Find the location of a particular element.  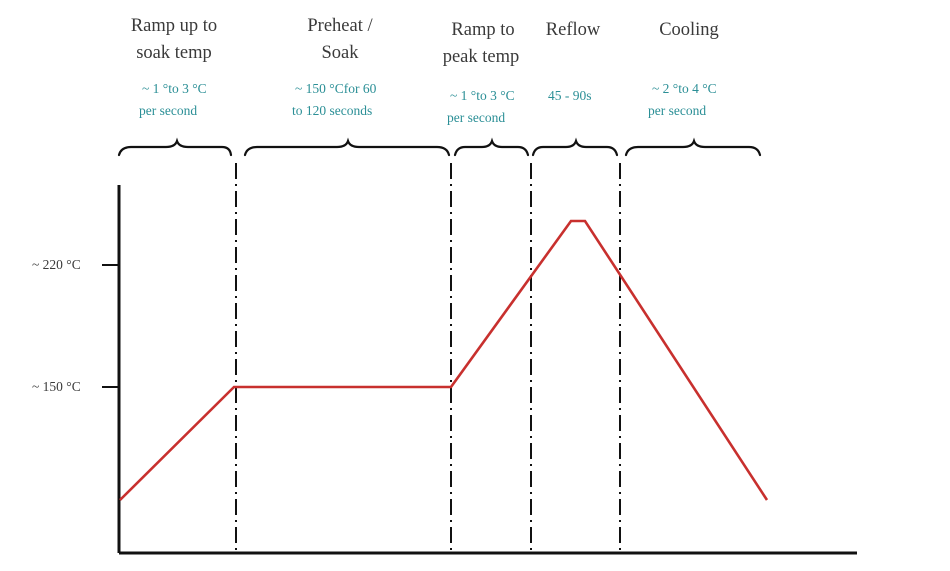

phase-note-ramp-peak-line-2: per second is located at coordinates (476, 117).